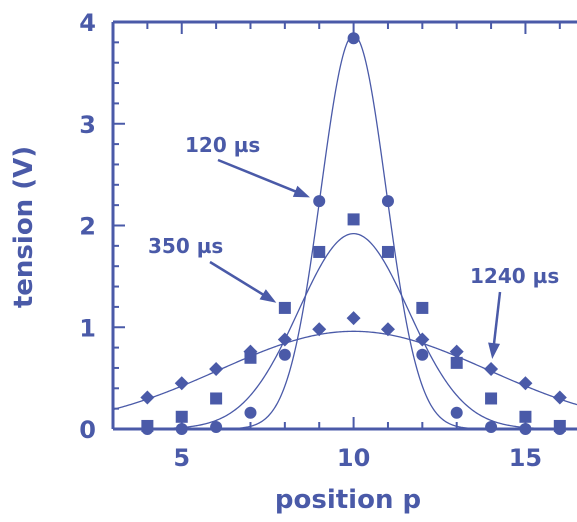 The image size is (577, 522). What do you see at coordinates (87, 430) in the screenshot?
I see `y-tick-label: 0` at bounding box center [87, 430].